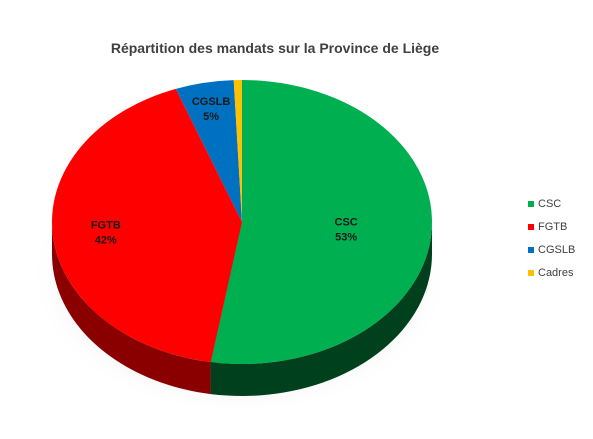  What do you see at coordinates (211, 102) in the screenshot?
I see `slice-label-cgslb: CGSLB` at bounding box center [211, 102].